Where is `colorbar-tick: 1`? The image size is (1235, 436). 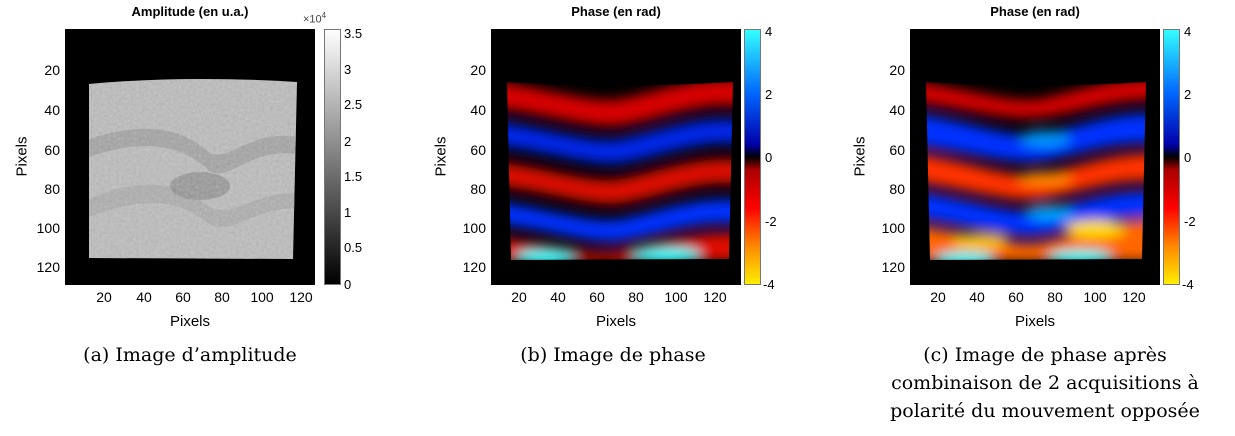 colorbar-tick: 1 is located at coordinates (348, 212).